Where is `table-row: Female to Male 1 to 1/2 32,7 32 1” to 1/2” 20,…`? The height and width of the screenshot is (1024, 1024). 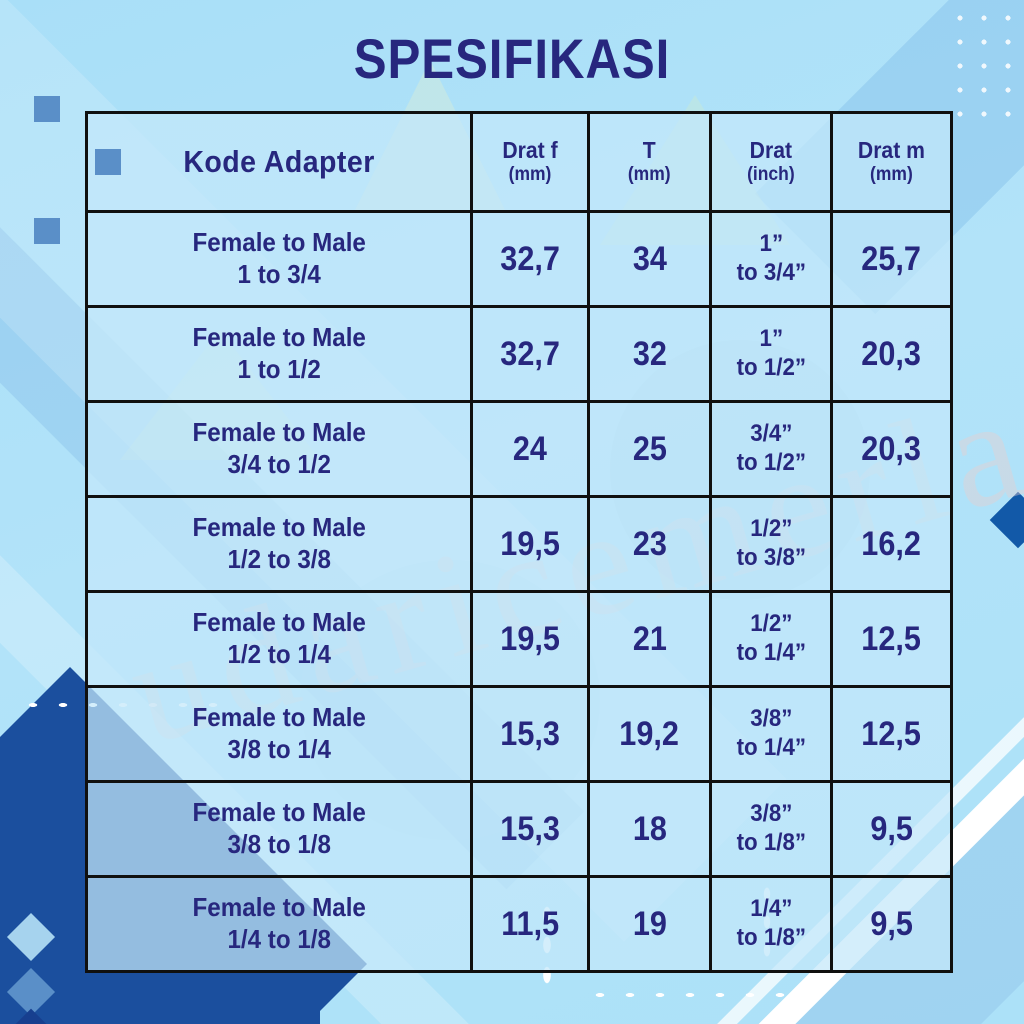
table-row: Female to Male 1 to 1/2 32,7 32 1” to 1/2” 20,… is located at coordinates (519, 354).